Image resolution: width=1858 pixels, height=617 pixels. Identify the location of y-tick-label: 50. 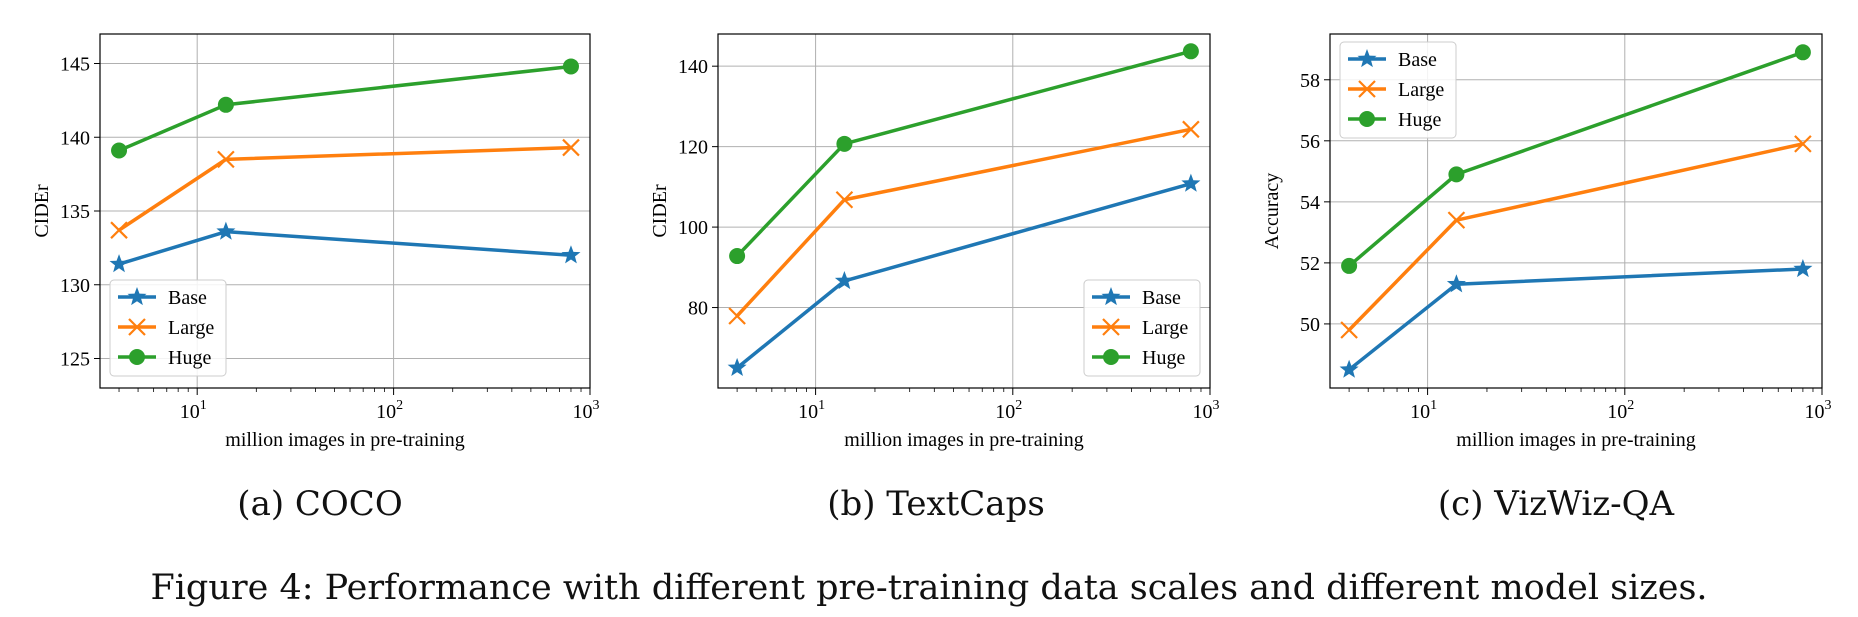
(1310, 325).